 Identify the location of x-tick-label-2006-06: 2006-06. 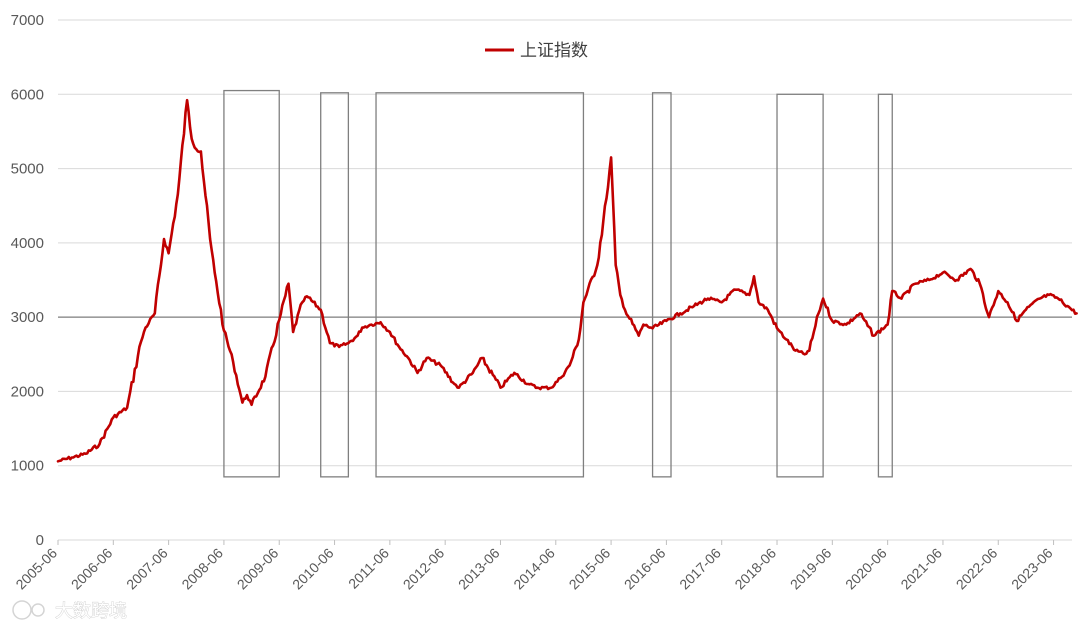
(92, 569).